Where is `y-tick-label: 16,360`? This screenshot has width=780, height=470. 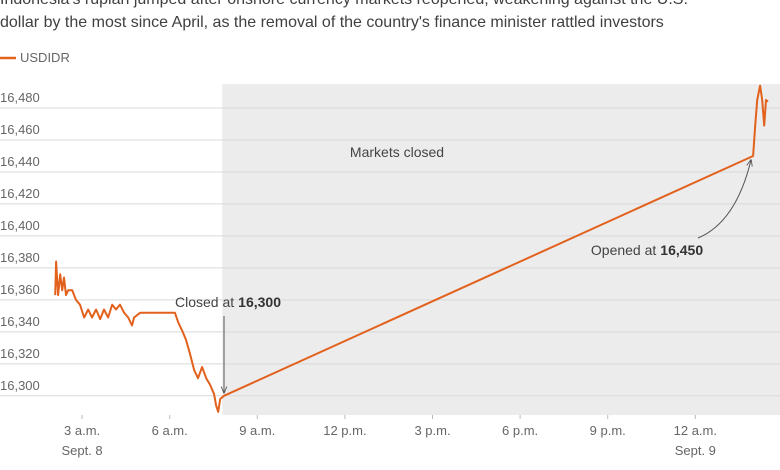 y-tick-label: 16,360 is located at coordinates (20, 289).